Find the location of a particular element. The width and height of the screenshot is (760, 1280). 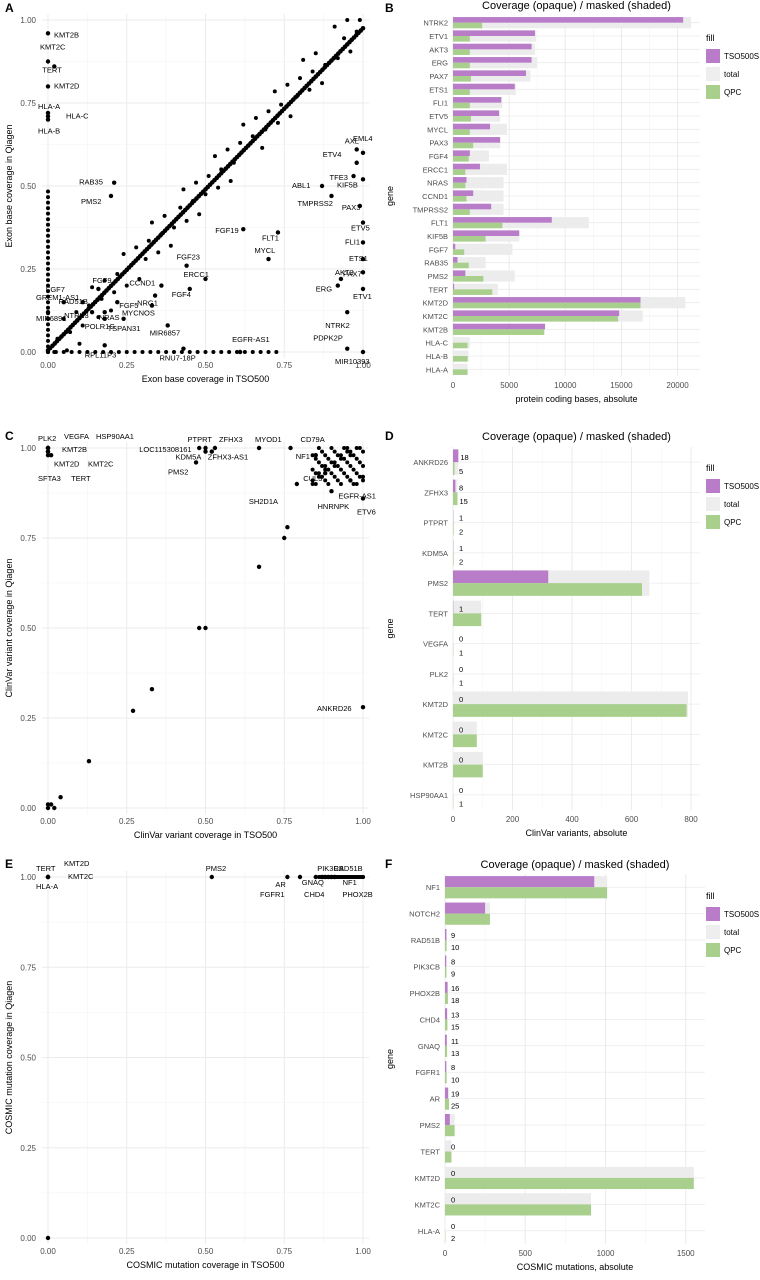

point-label: KMT2B is located at coordinates (66, 34).